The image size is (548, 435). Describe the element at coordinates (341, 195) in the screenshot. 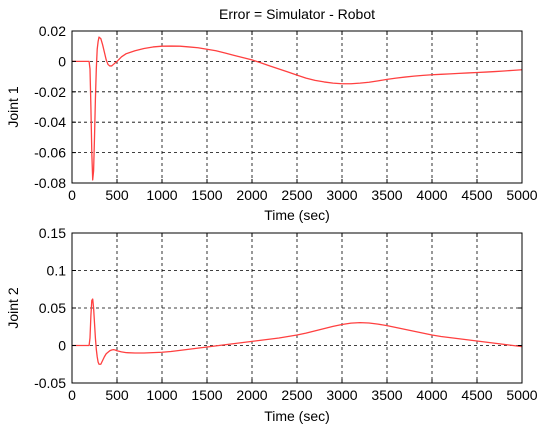

I see `plot-1-xtick-label: 3000` at that location.